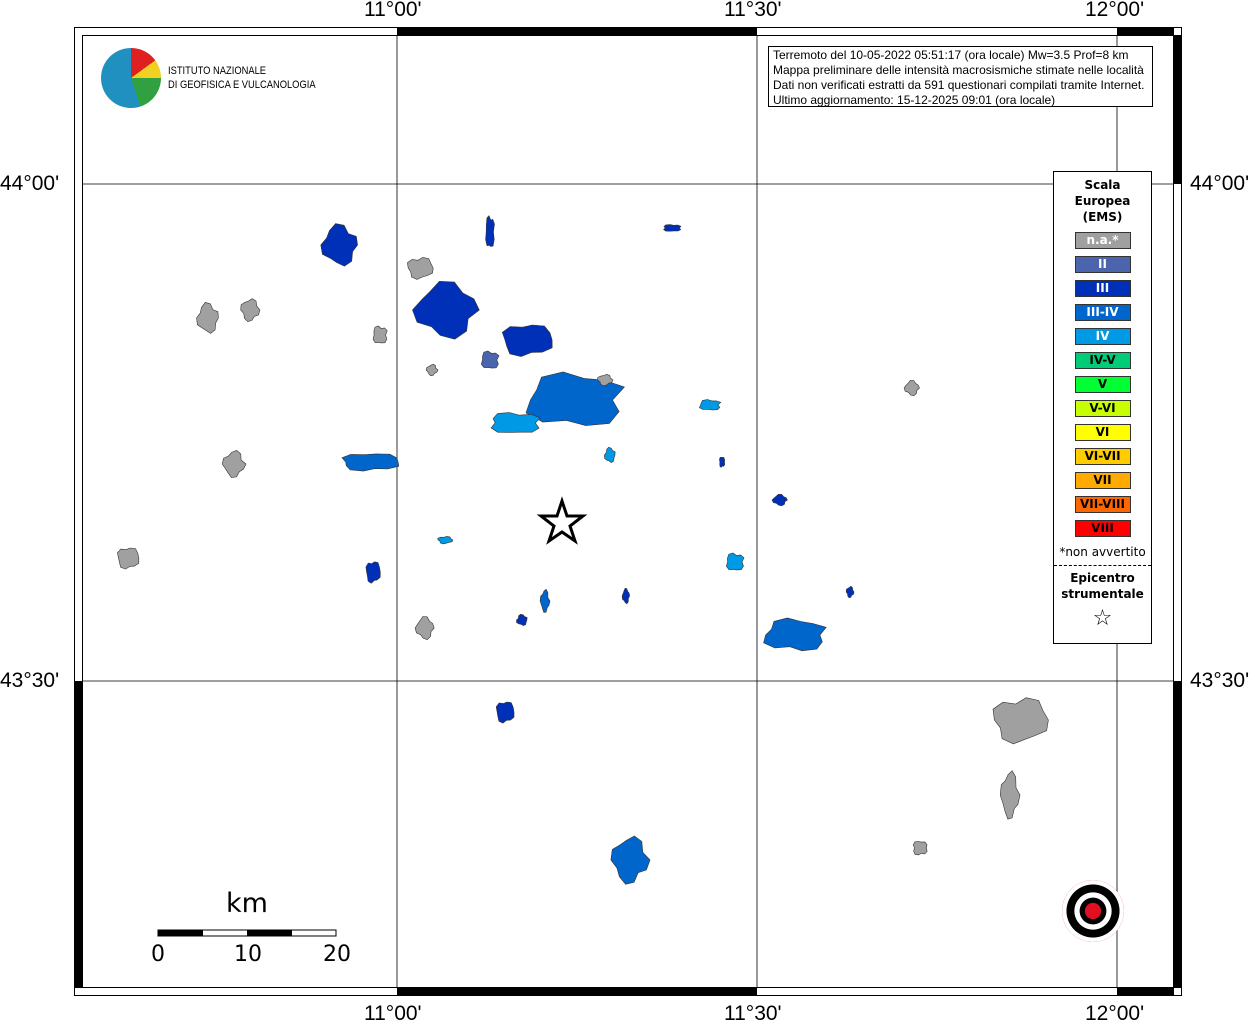 The width and height of the screenshot is (1255, 1026). What do you see at coordinates (1102, 384) in the screenshot?
I see `legend-swatch: V` at bounding box center [1102, 384].